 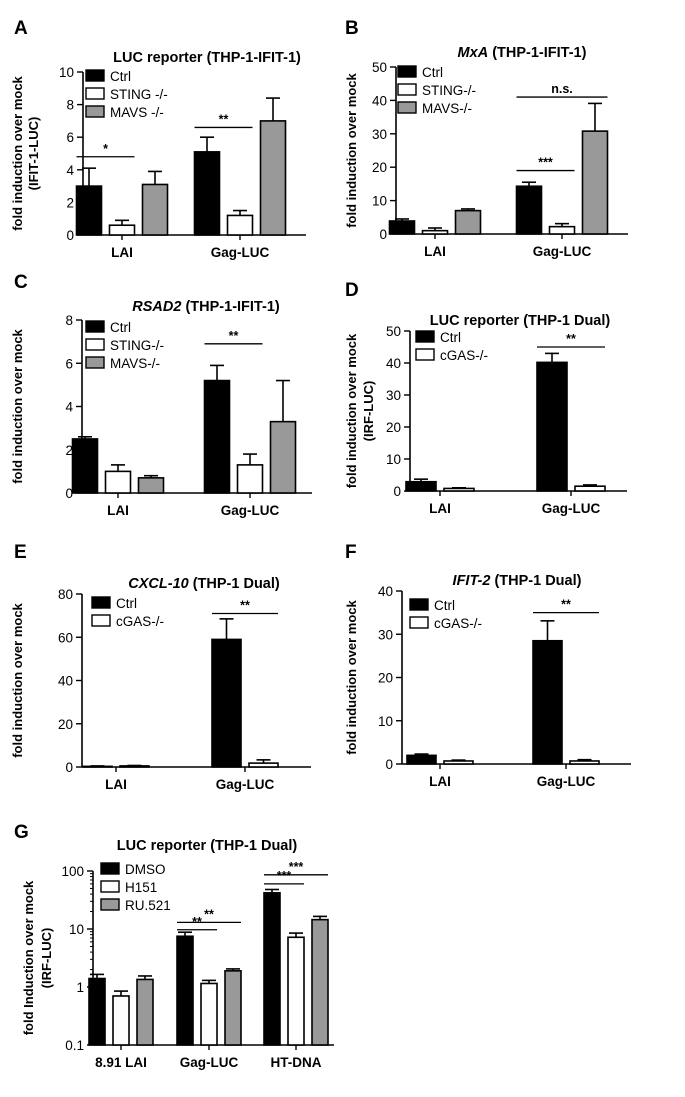 I want to click on x-tick-label: HT-DNA, so click(x=296, y=1062).